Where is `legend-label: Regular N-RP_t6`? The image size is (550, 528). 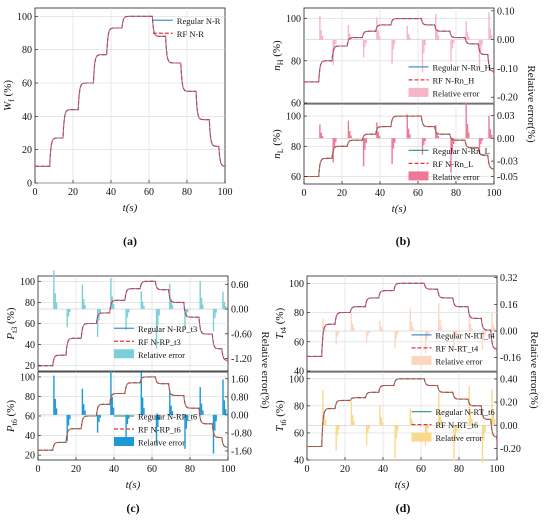
legend-label: Regular N-RP_t6 is located at coordinates (167, 417).